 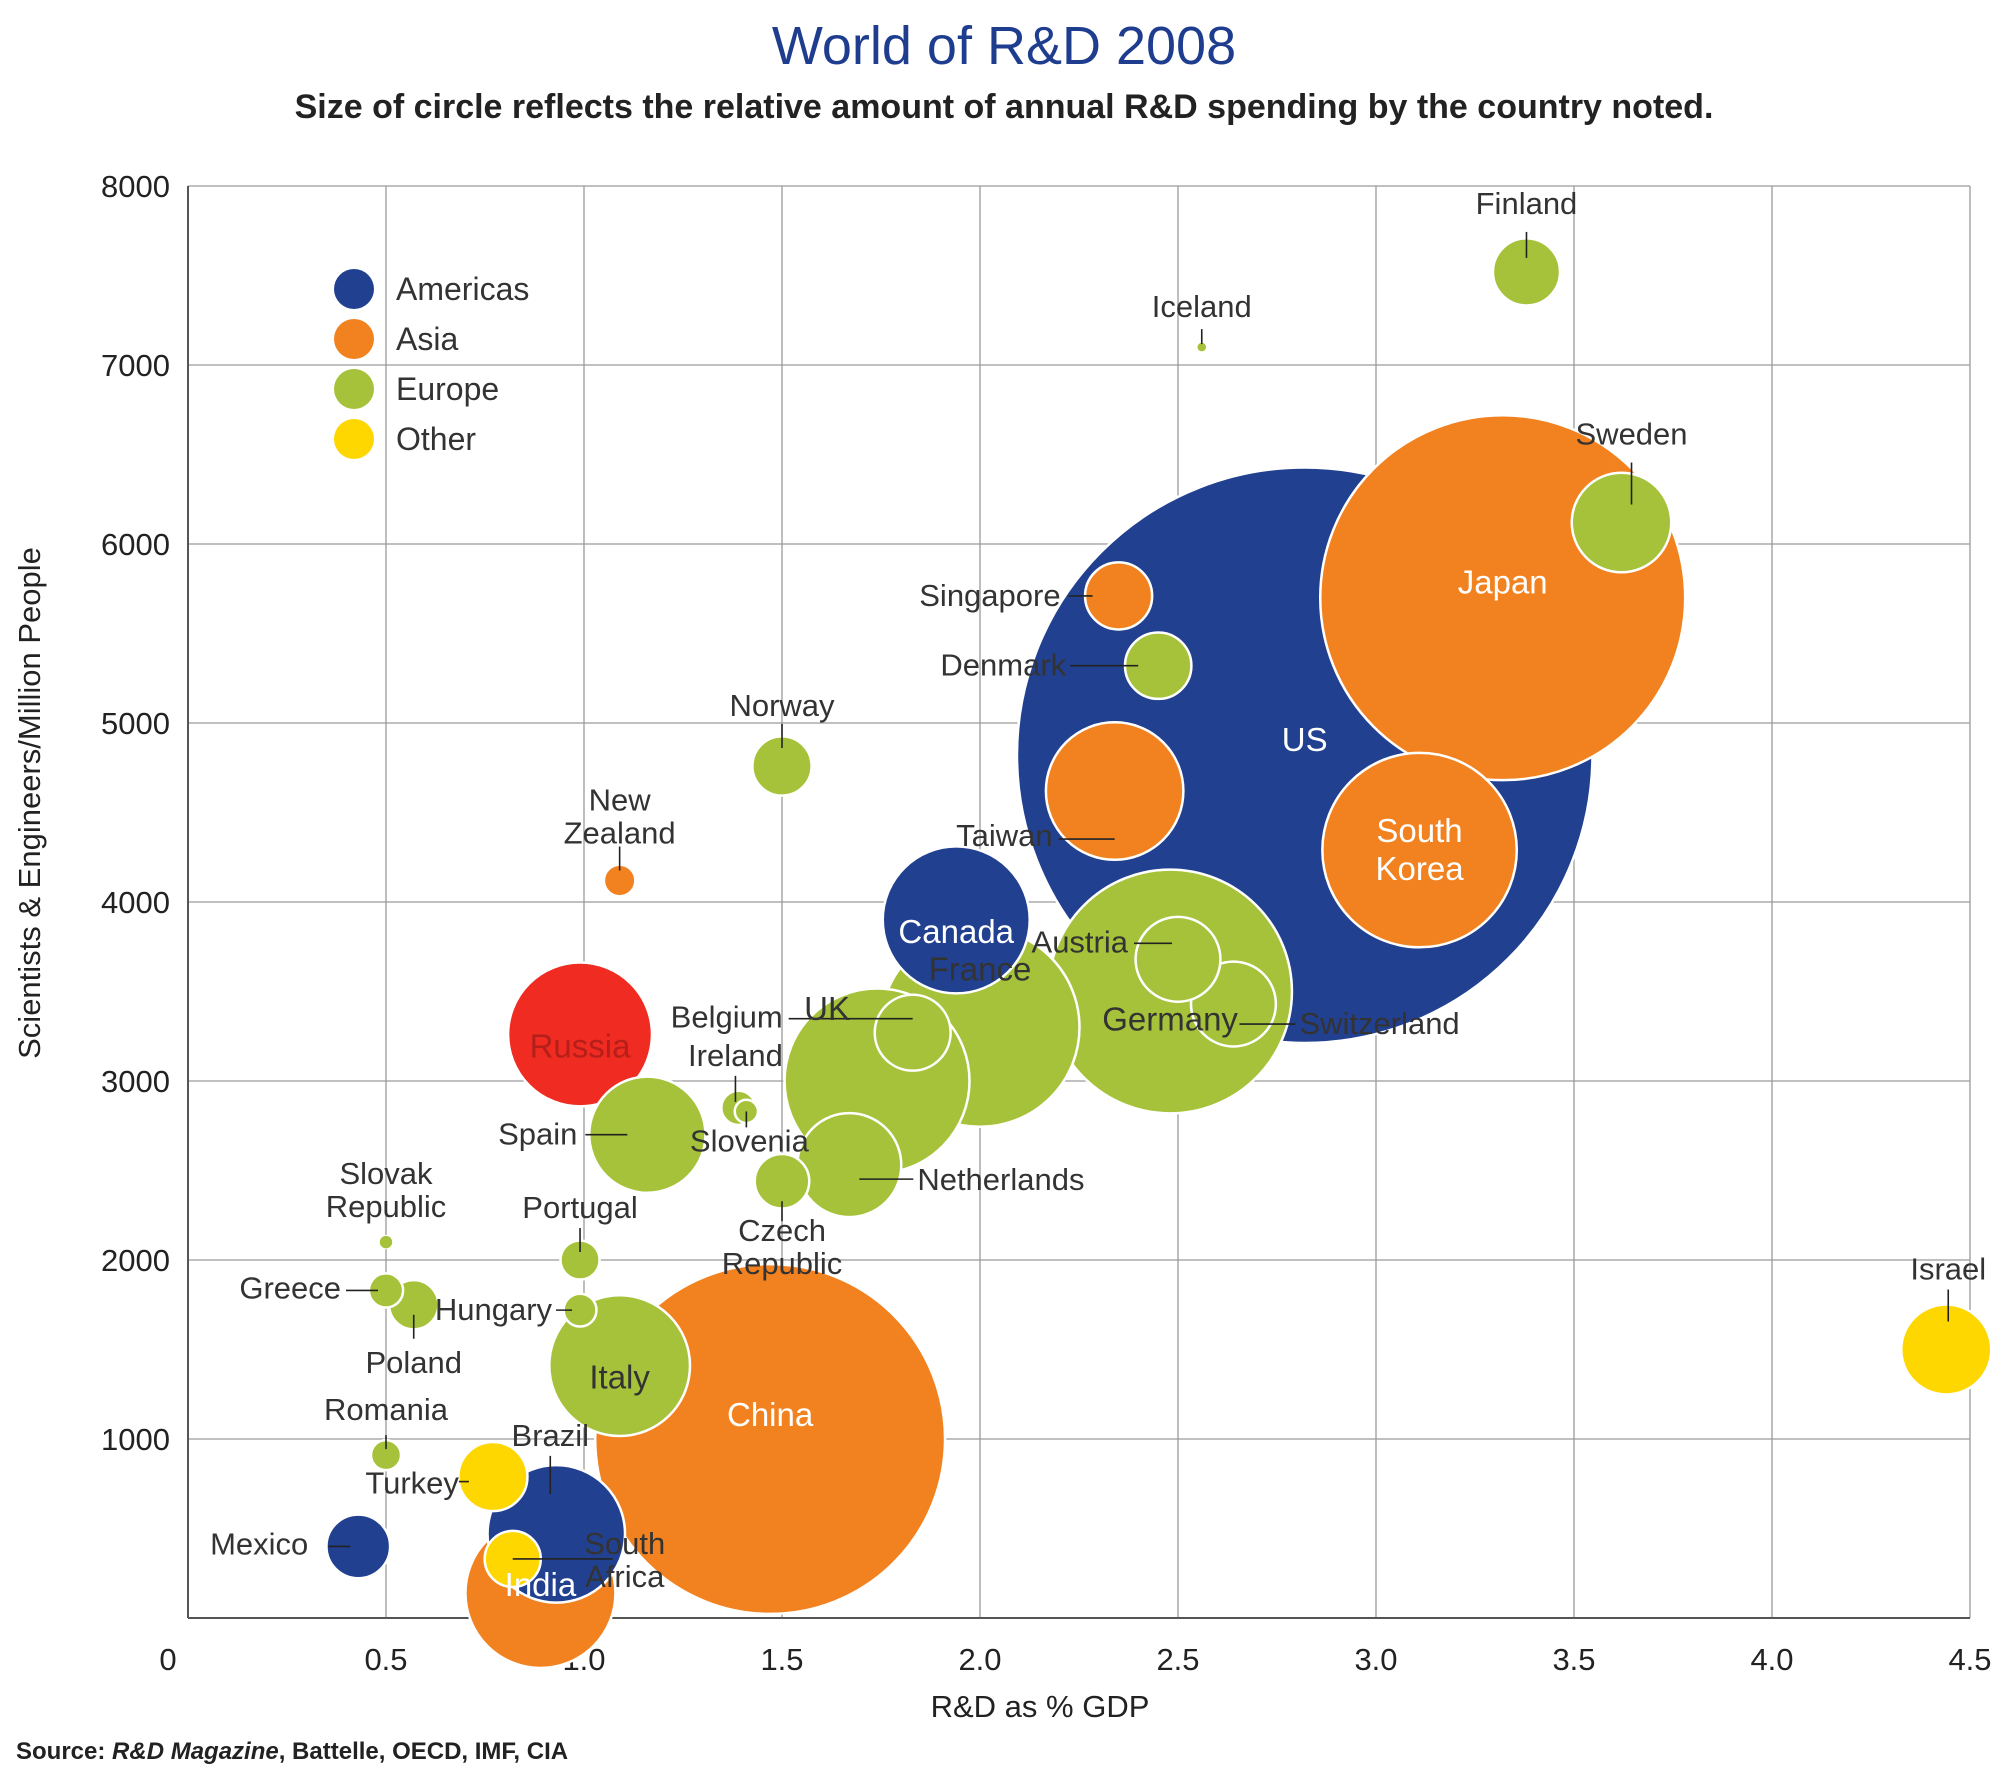 I want to click on label-china: China, so click(x=770, y=1414).